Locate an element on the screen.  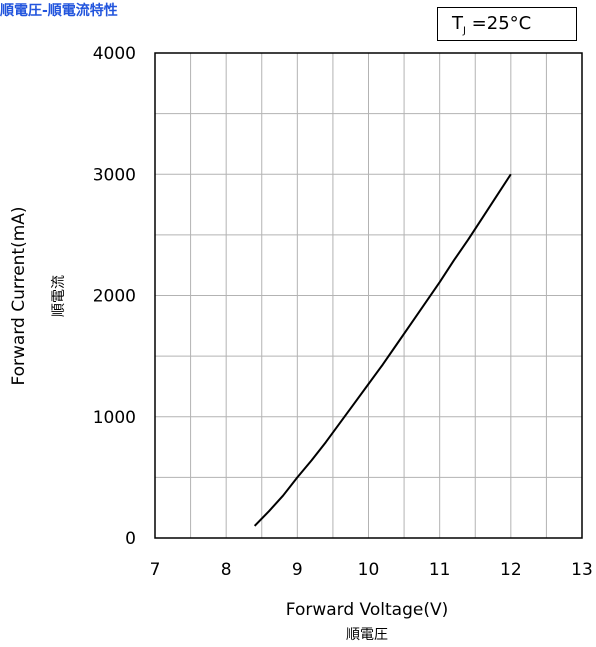
x-tick-labels: 7 8 9 10 11 12 13 is located at coordinates (371, 570).